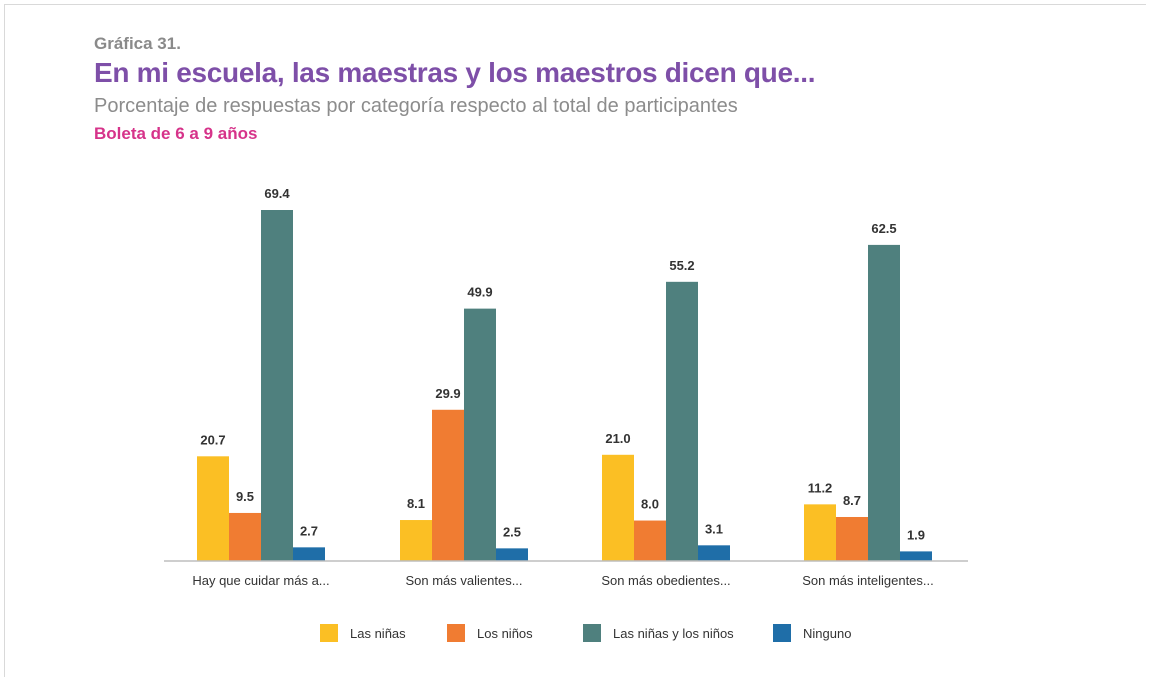 Image resolution: width=1152 pixels, height=681 pixels. Describe the element at coordinates (137, 43) in the screenshot. I see `figure-number: Gráfica 31.` at that location.